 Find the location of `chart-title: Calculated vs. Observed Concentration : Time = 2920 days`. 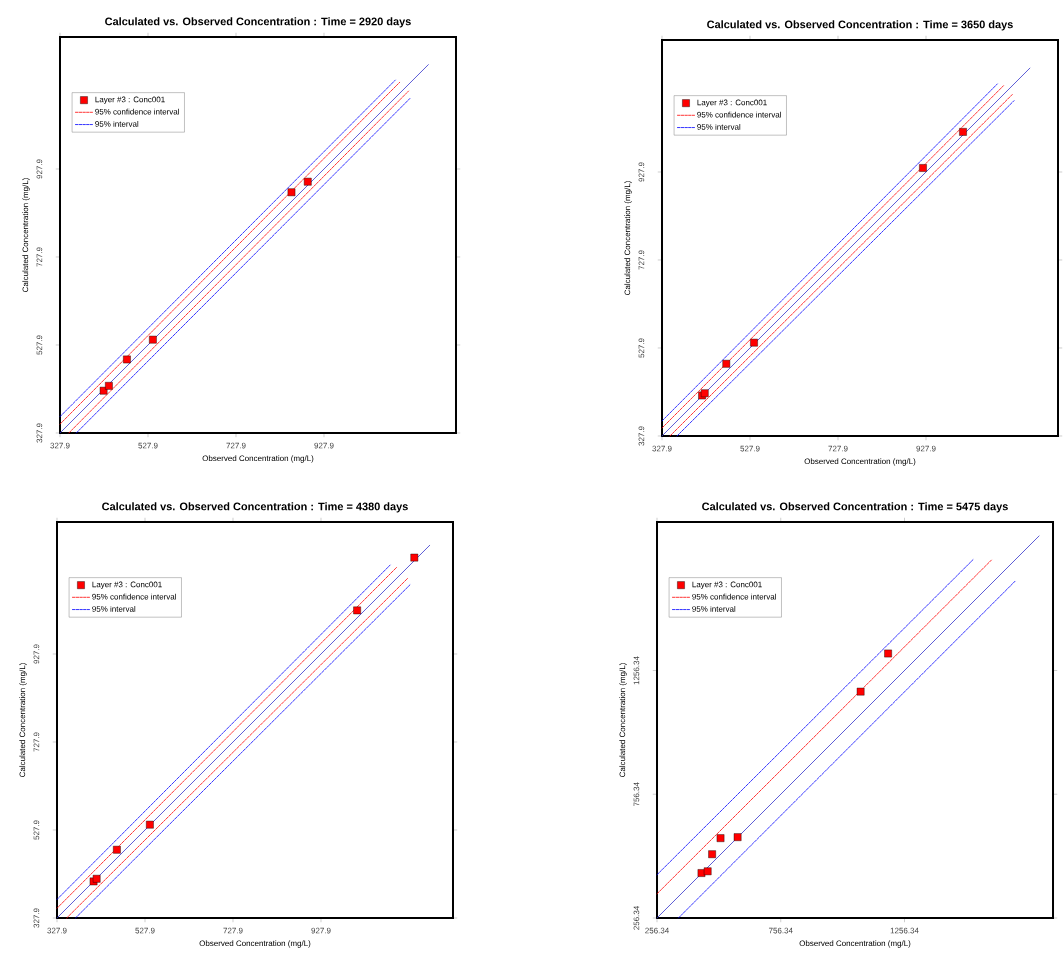

chart-title: Calculated vs. Observed Concentration : Time = 2920 days is located at coordinates (258, 22).